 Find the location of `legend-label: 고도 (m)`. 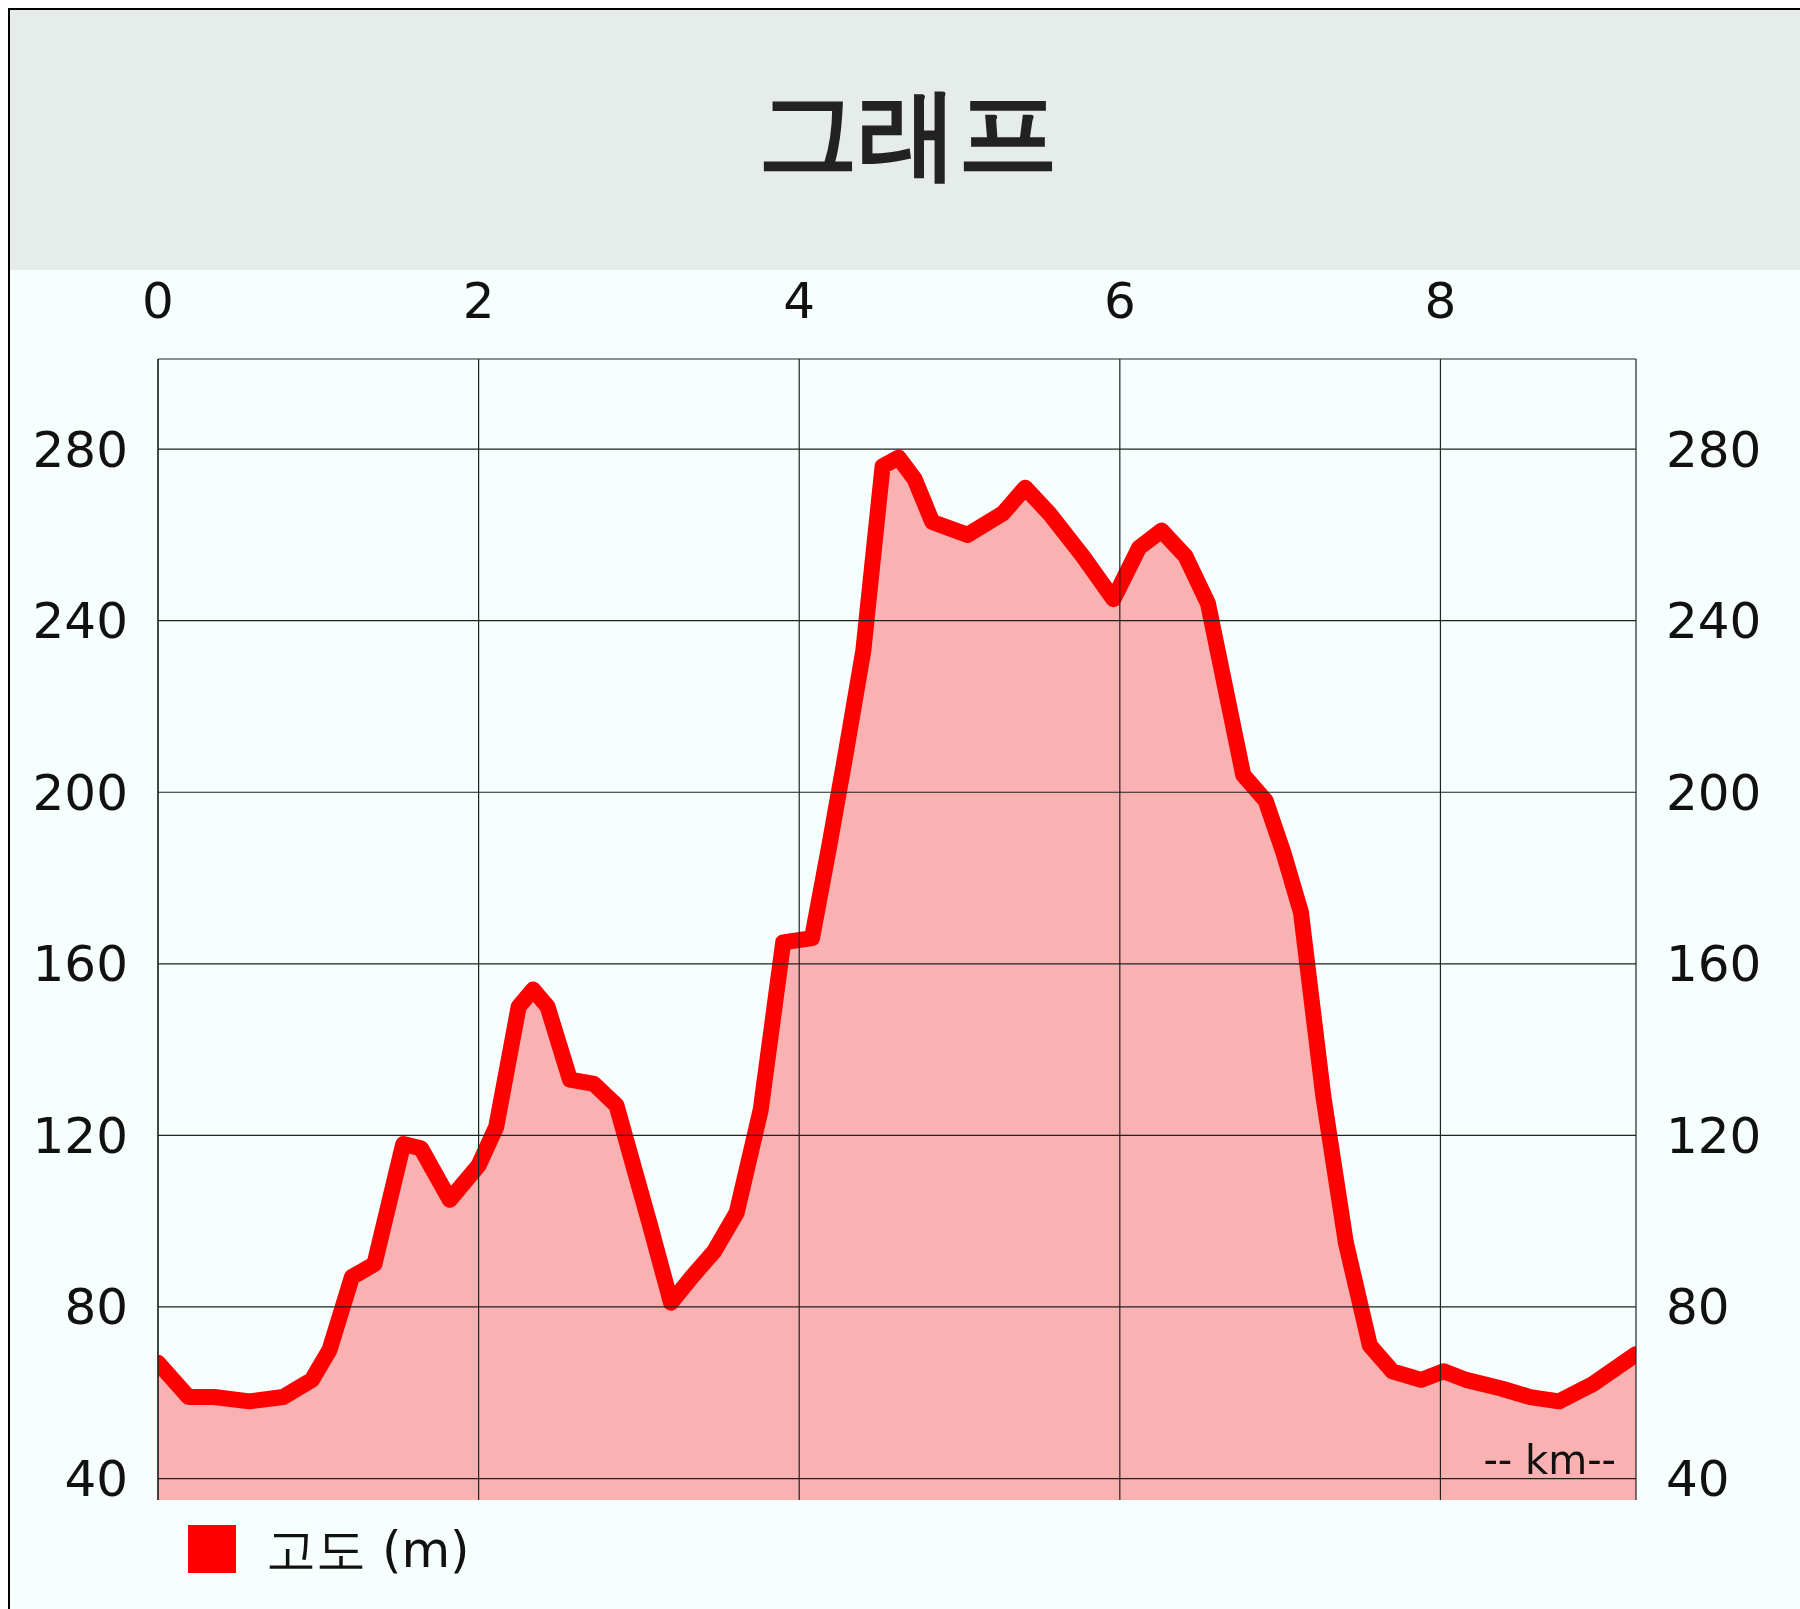

legend-label: 고도 (m) is located at coordinates (368, 1549).